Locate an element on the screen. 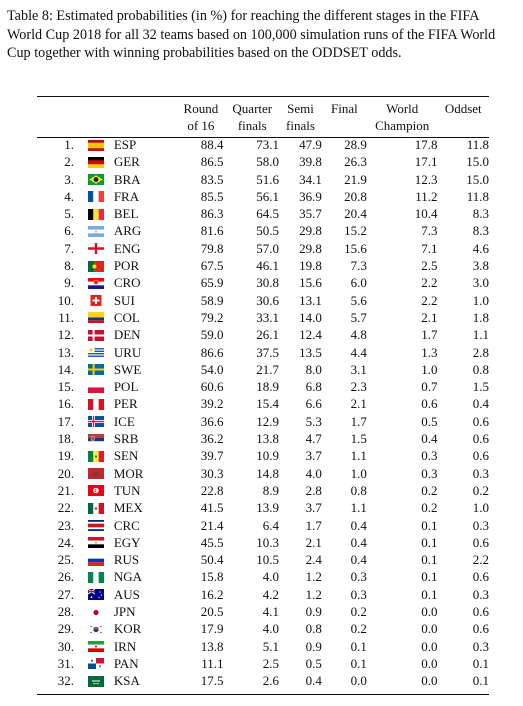 The height and width of the screenshot is (706, 523). rank-cell: 6. is located at coordinates (69, 231).